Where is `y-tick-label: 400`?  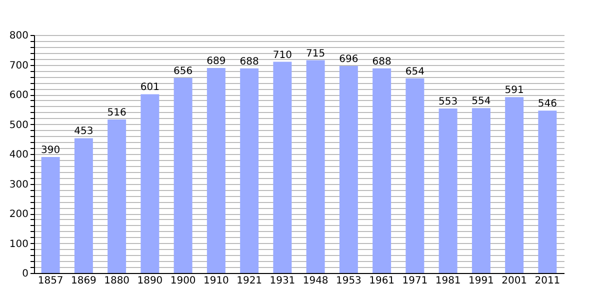
y-tick-label: 400 is located at coordinates (18, 155).